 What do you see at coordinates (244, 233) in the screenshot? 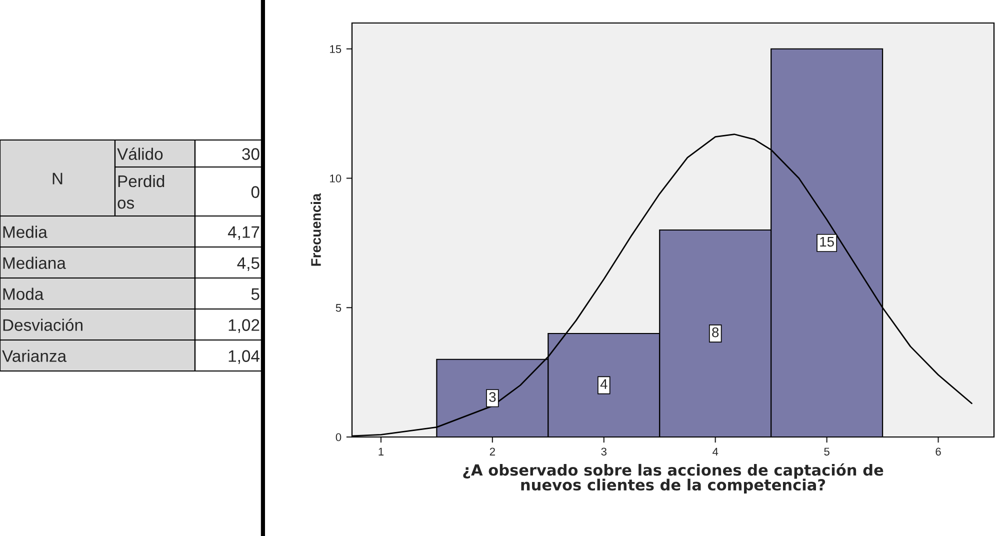
I see `text: 4,17` at bounding box center [244, 233].